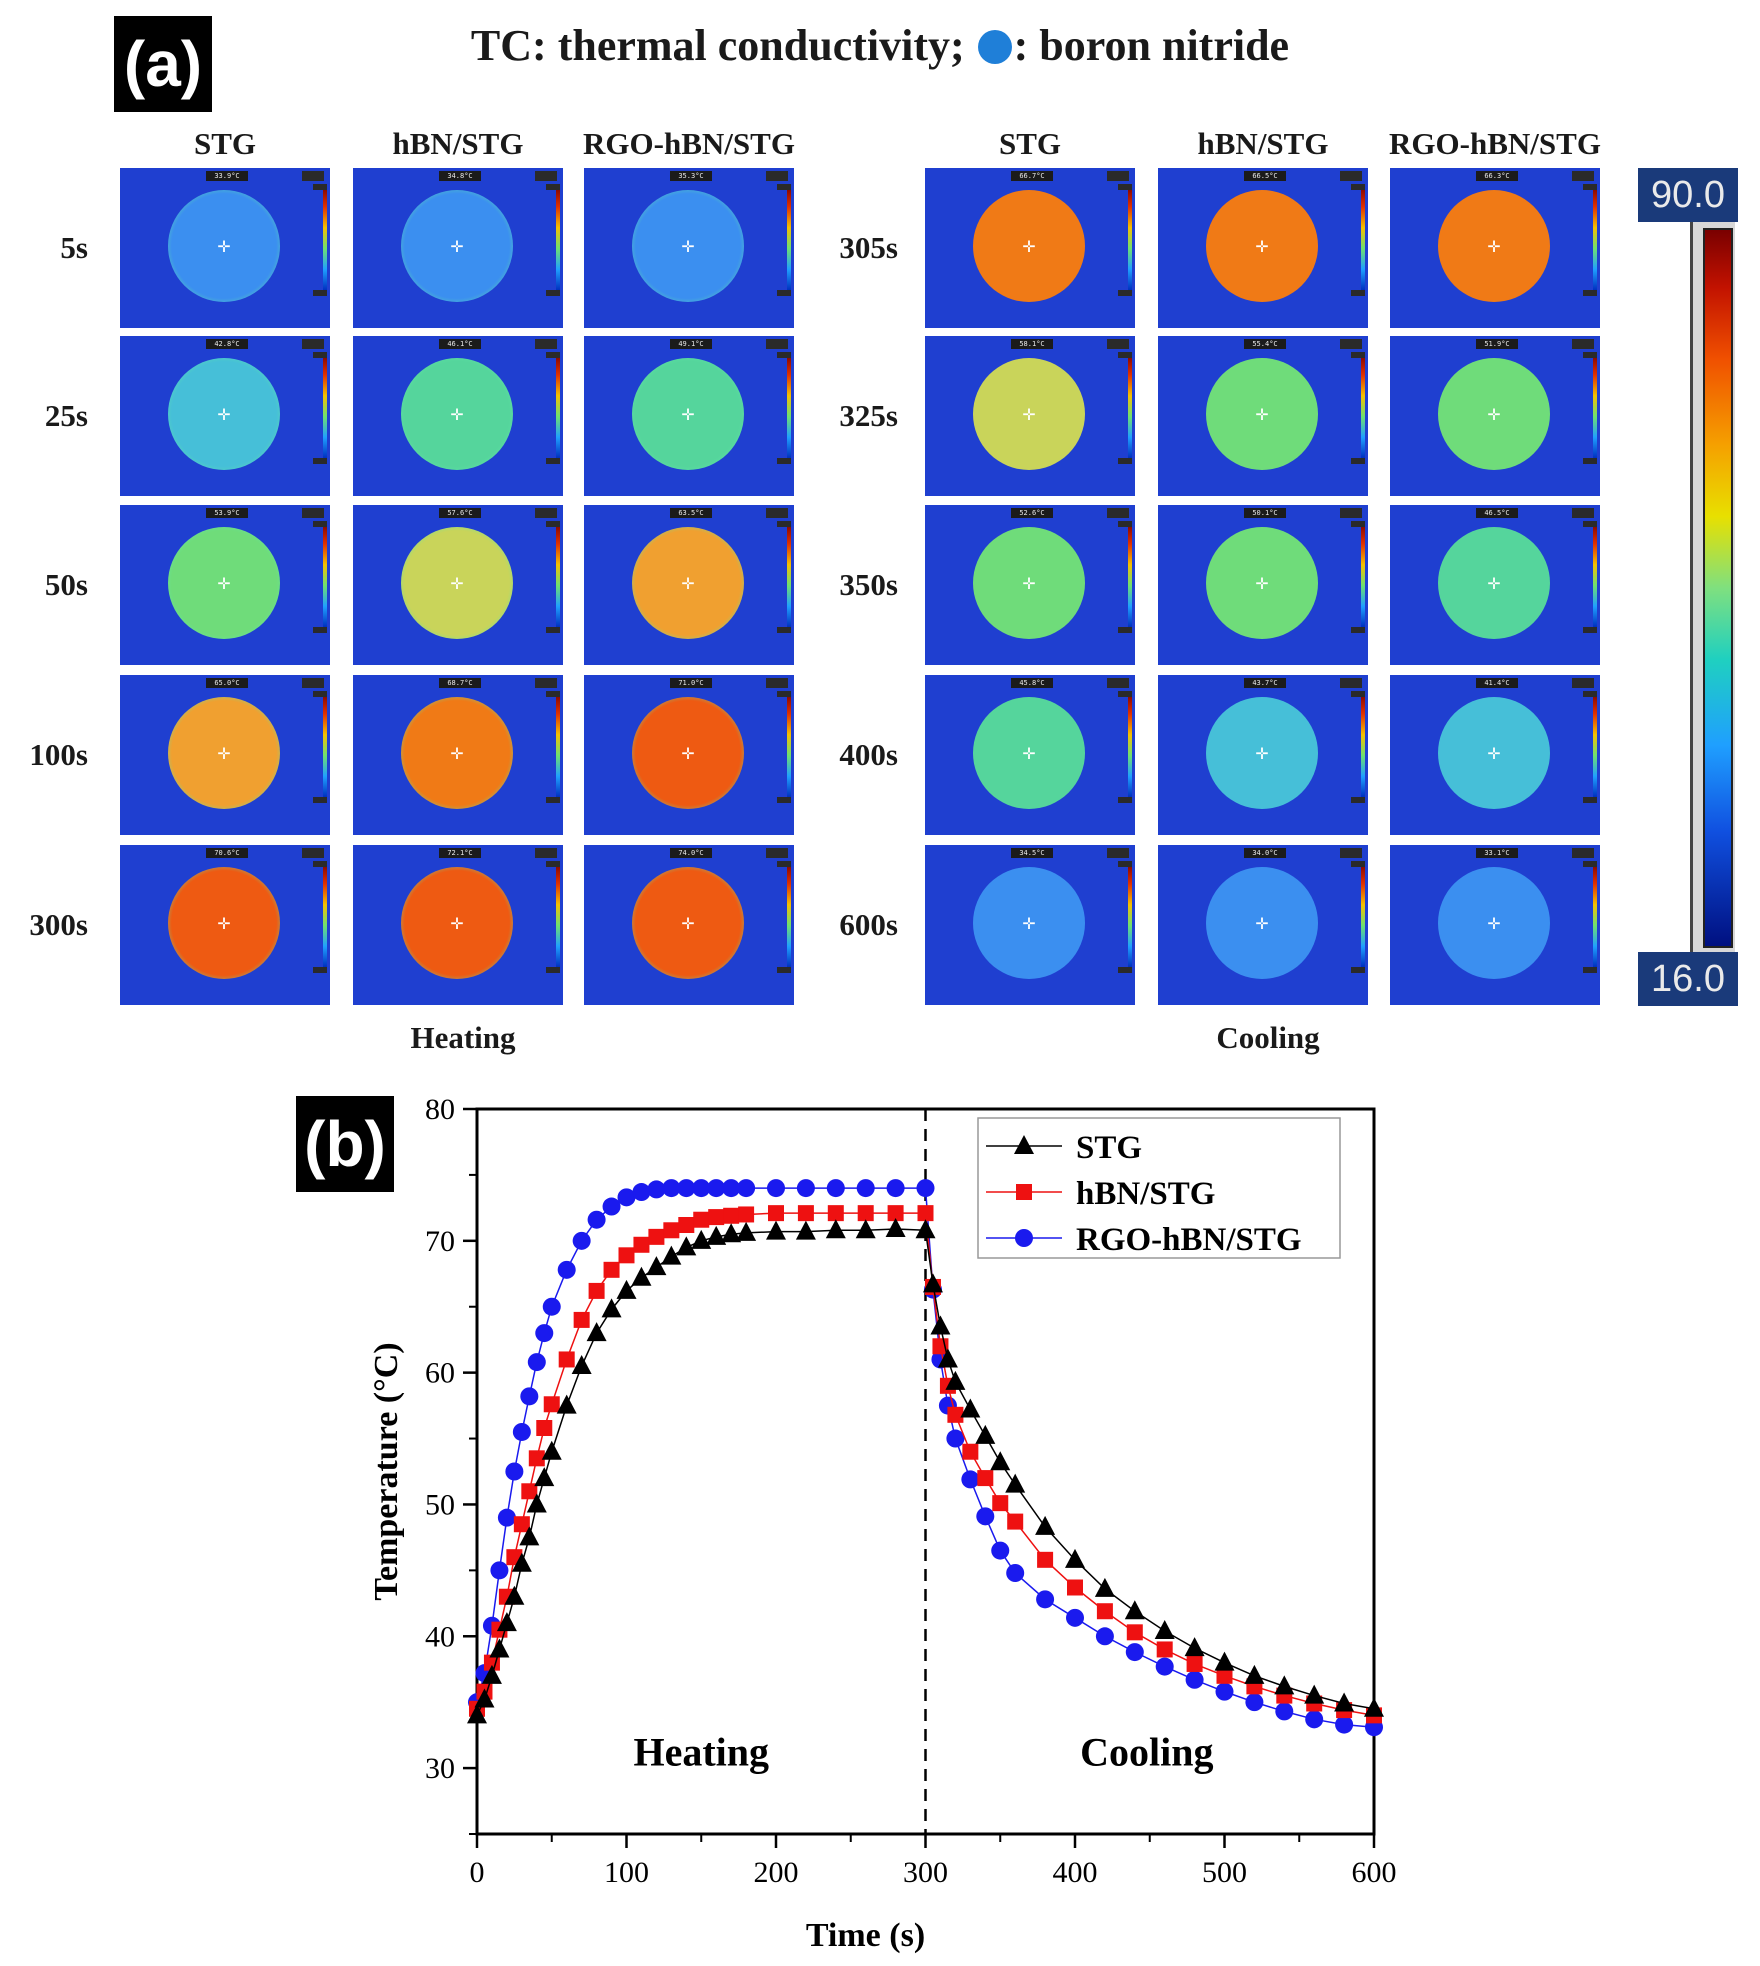 The height and width of the screenshot is (1966, 1760). Describe the element at coordinates (925, 1872) in the screenshot. I see `x-tick-label: 300` at that location.